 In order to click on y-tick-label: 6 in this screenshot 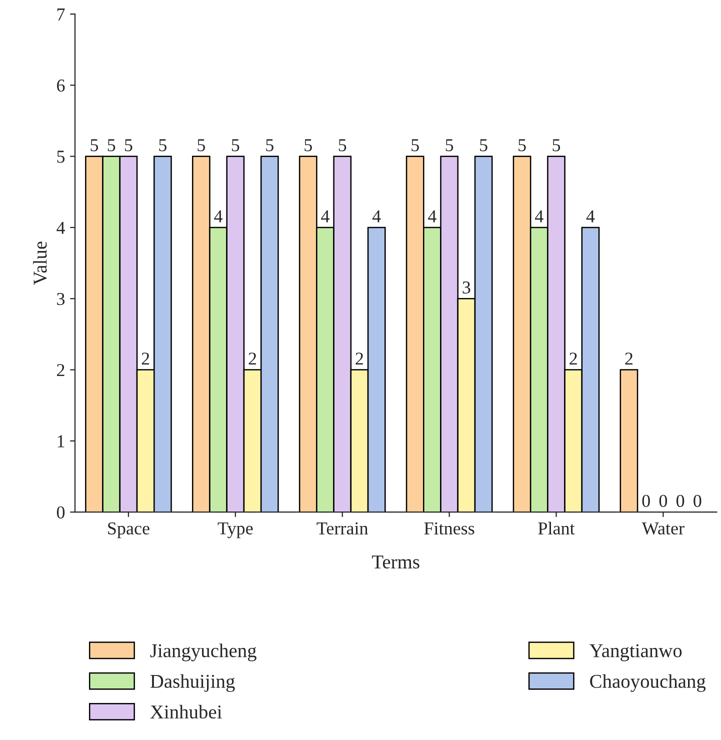, I will do `click(61, 86)`.